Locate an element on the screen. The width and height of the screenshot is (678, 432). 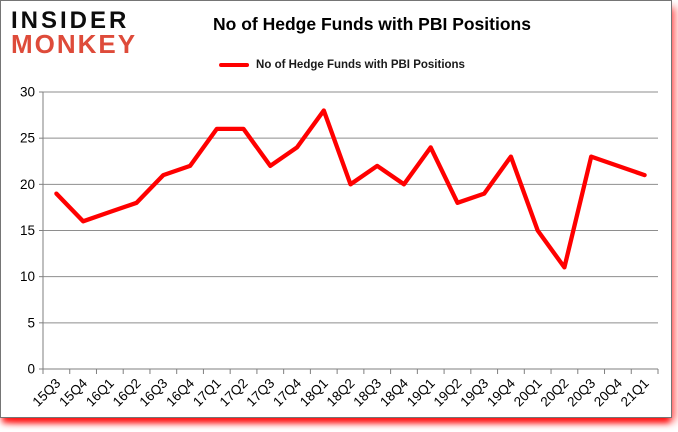
x-tick-label: 17Q1 is located at coordinates (207, 393).